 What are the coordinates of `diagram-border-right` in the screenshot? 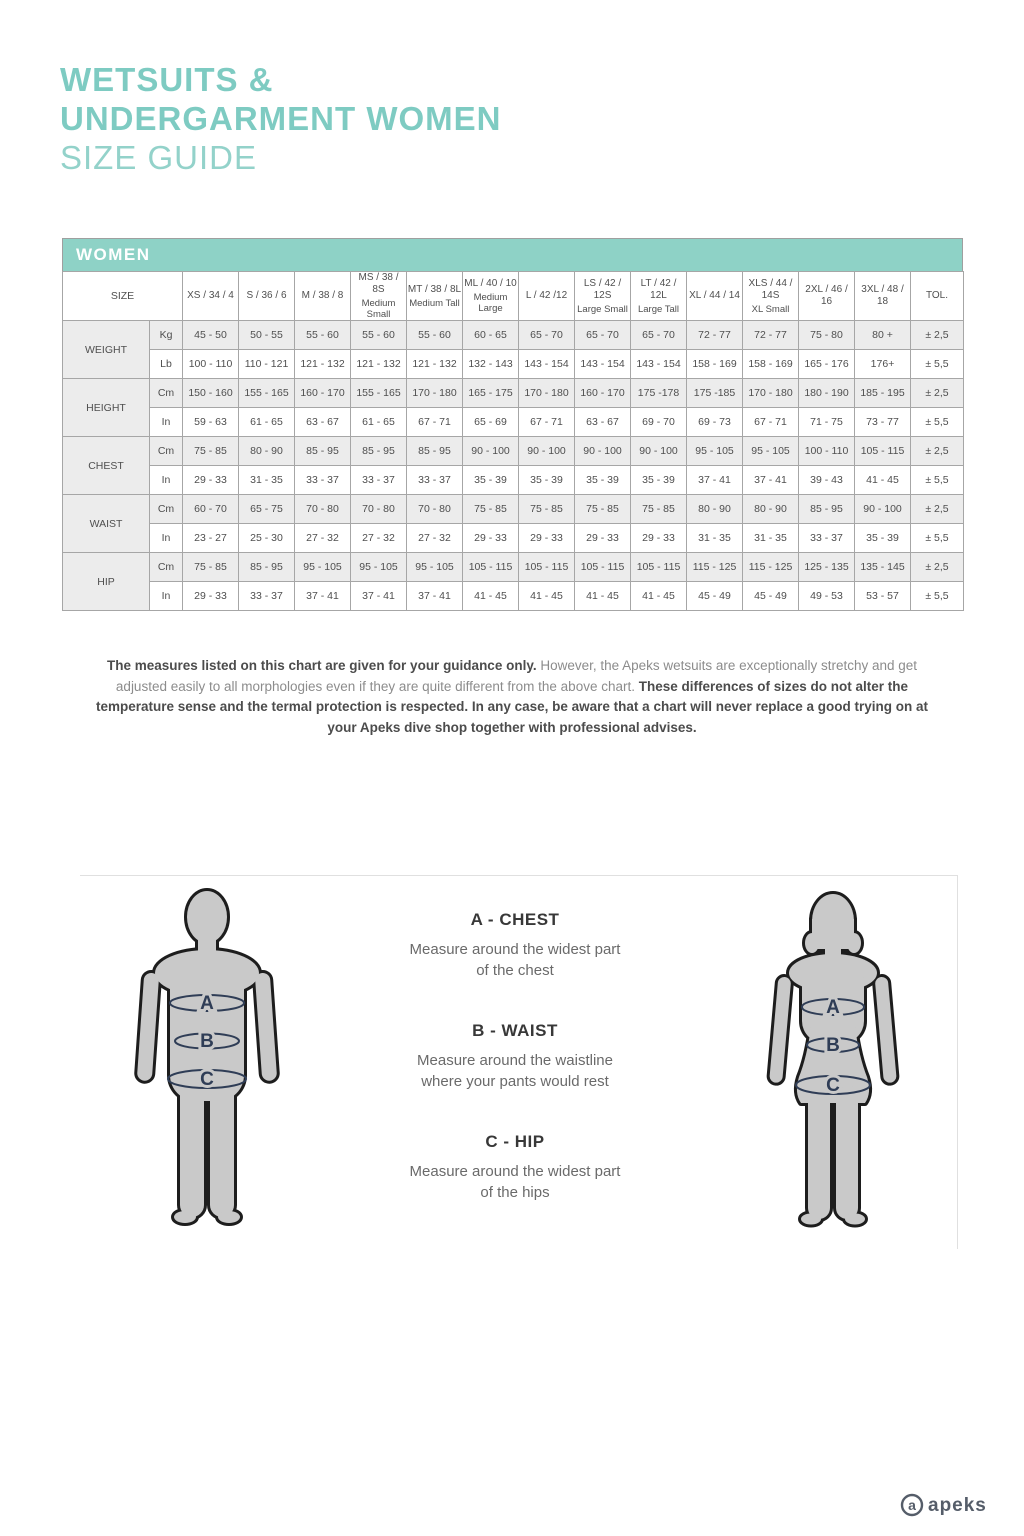 It's located at (957, 1062).